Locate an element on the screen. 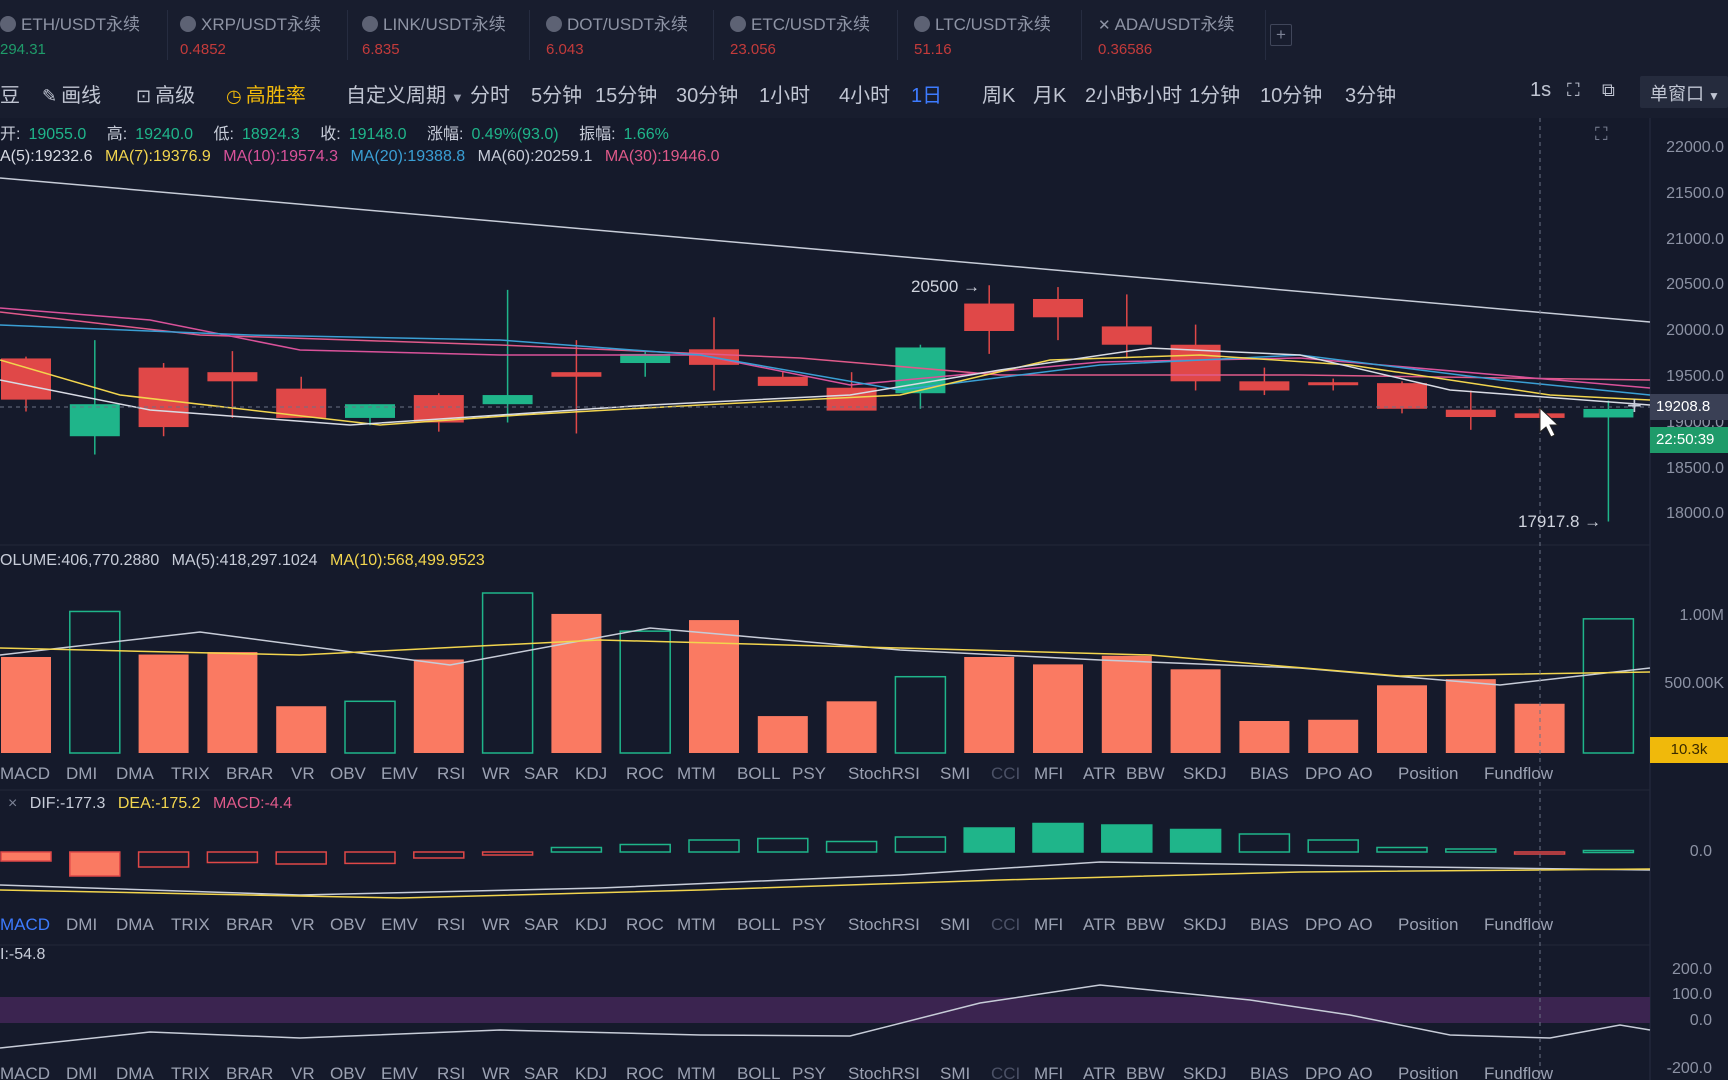  advanced-button: ⊡ 高级 is located at coordinates (165, 93).